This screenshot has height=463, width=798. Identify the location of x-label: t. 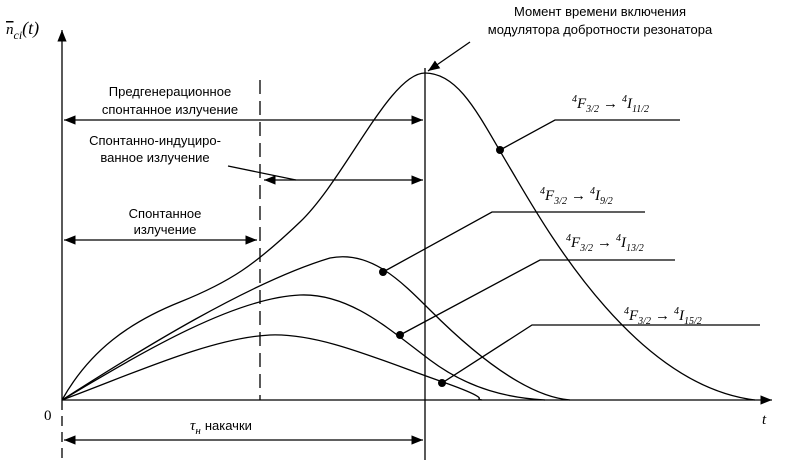
(764, 420).